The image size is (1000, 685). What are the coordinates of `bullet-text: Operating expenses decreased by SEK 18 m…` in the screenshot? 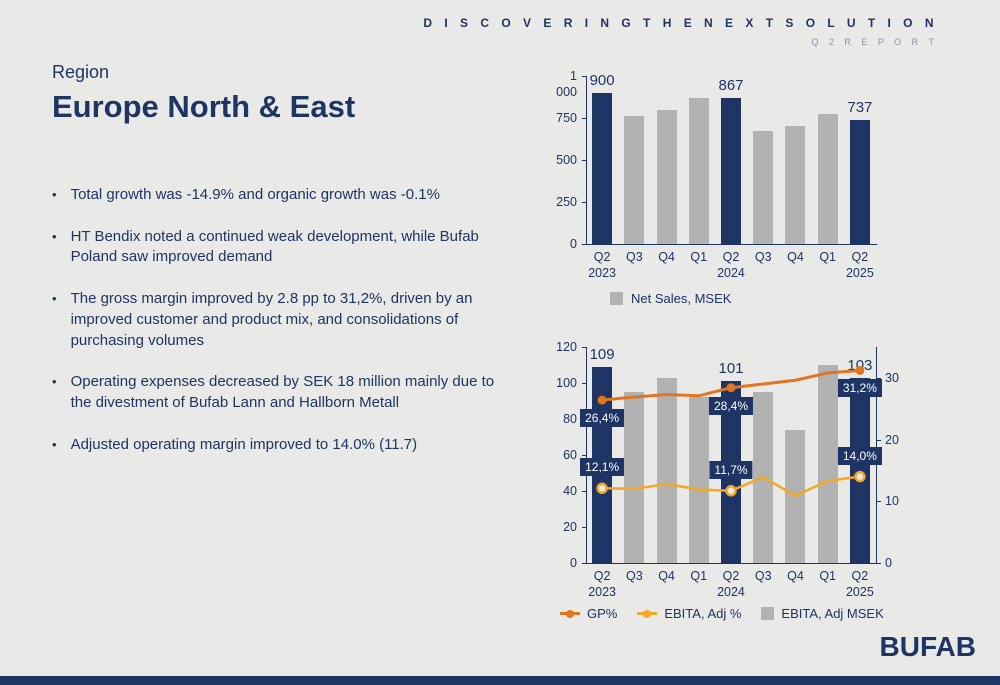 It's located at (282, 392).